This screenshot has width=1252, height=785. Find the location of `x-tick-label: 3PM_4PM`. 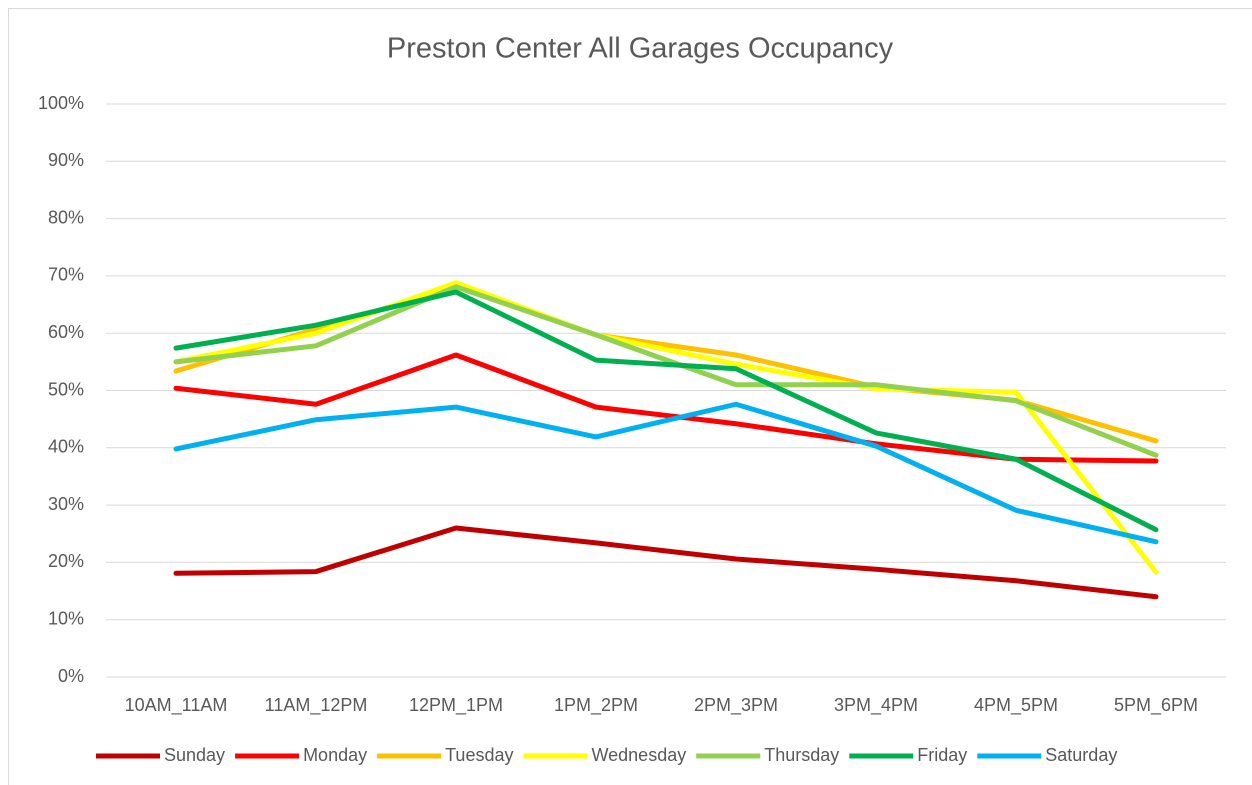

x-tick-label: 3PM_4PM is located at coordinates (876, 705).